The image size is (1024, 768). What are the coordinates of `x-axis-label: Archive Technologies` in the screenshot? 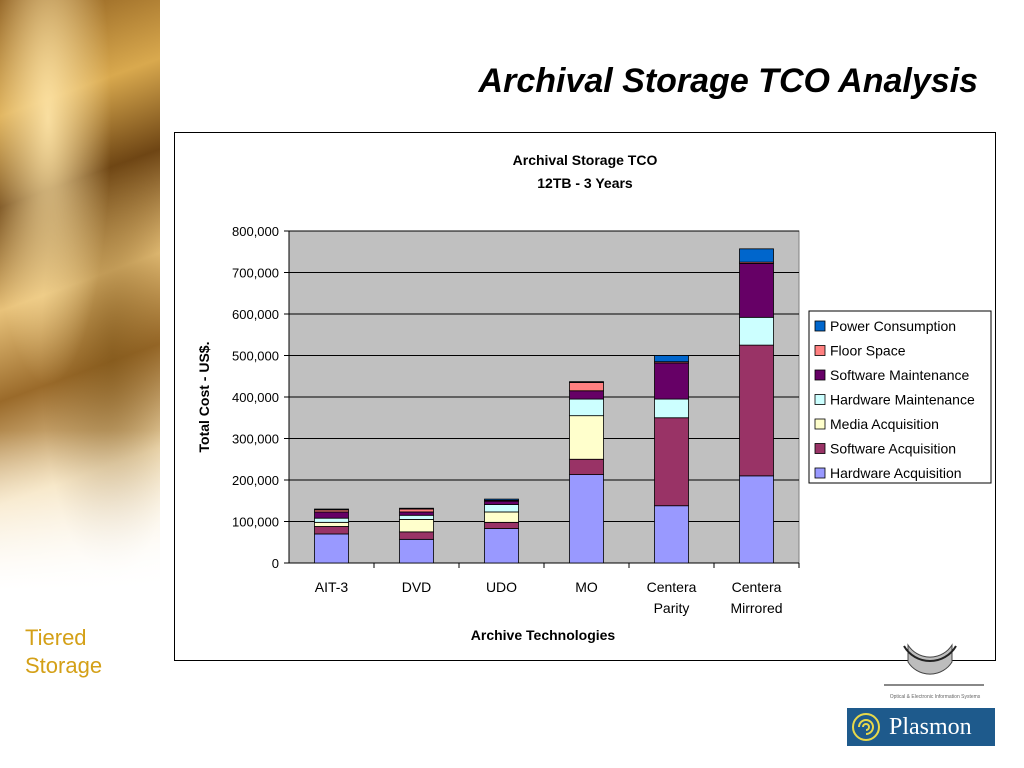 It's located at (543, 635).